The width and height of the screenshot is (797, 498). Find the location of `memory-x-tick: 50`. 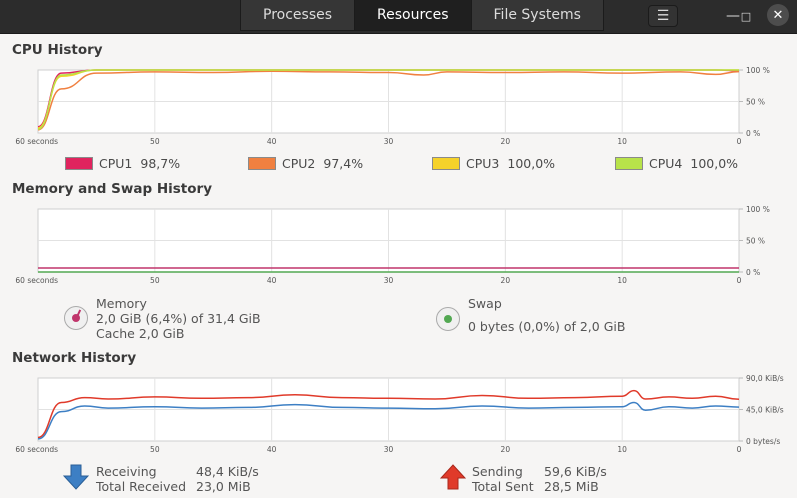

memory-x-tick: 50 is located at coordinates (155, 280).